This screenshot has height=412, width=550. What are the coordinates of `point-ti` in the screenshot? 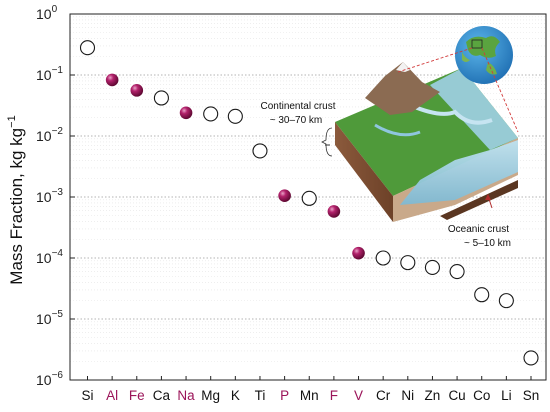 It's located at (260, 151).